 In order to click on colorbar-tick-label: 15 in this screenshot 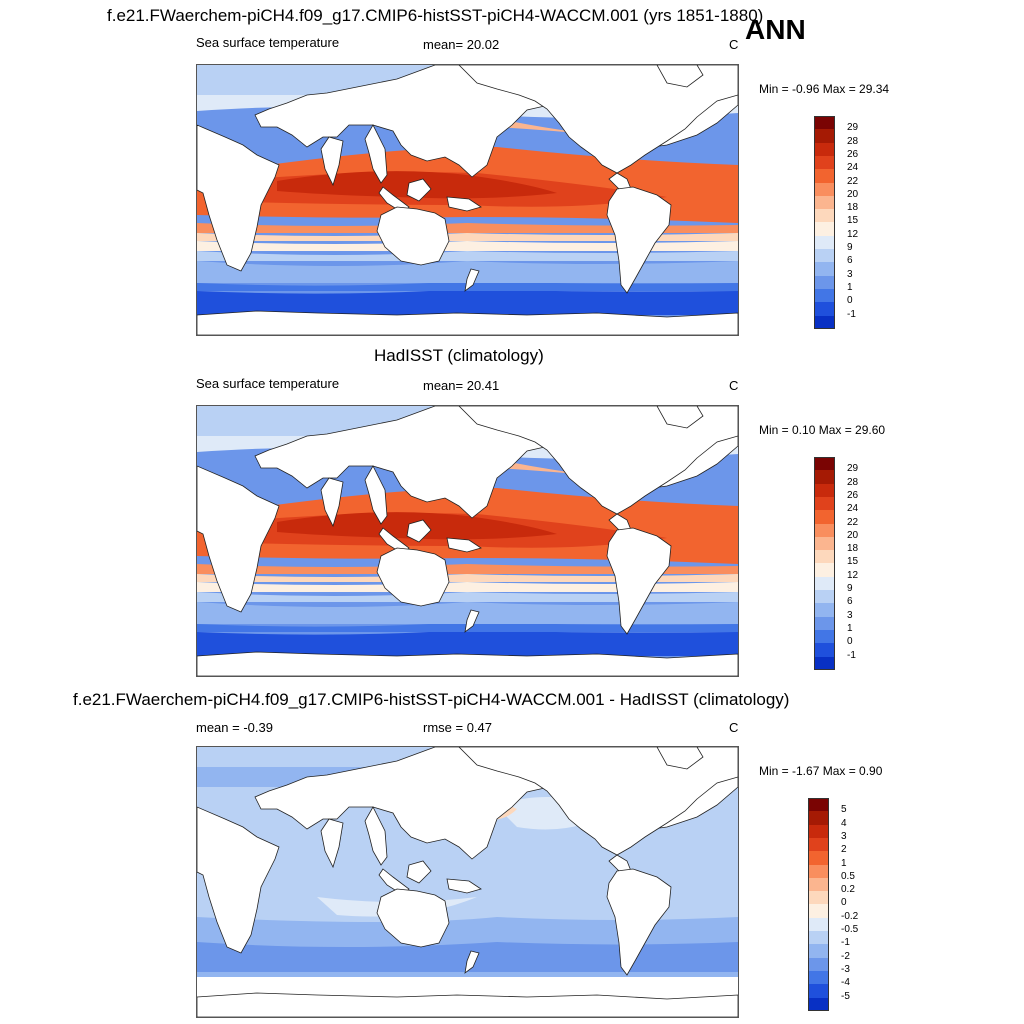, I will do `click(853, 562)`.